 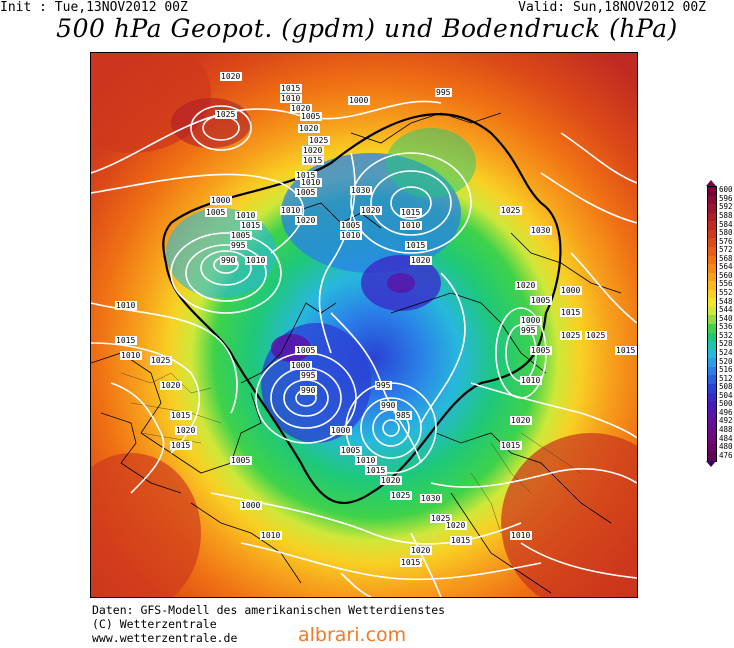 I want to click on legend-label: 560, so click(x=726, y=275).